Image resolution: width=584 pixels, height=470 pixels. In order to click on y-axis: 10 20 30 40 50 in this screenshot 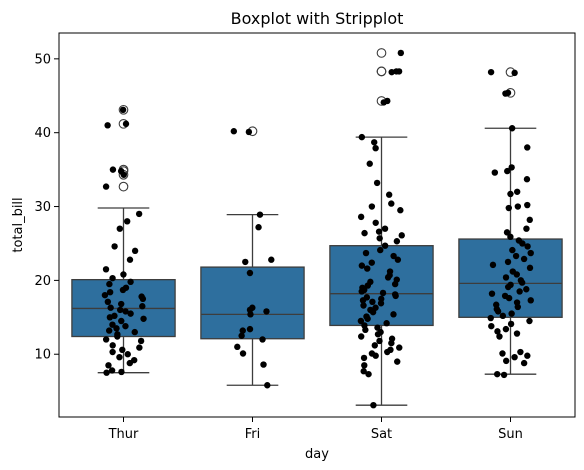, I will do `click(46, 207)`.